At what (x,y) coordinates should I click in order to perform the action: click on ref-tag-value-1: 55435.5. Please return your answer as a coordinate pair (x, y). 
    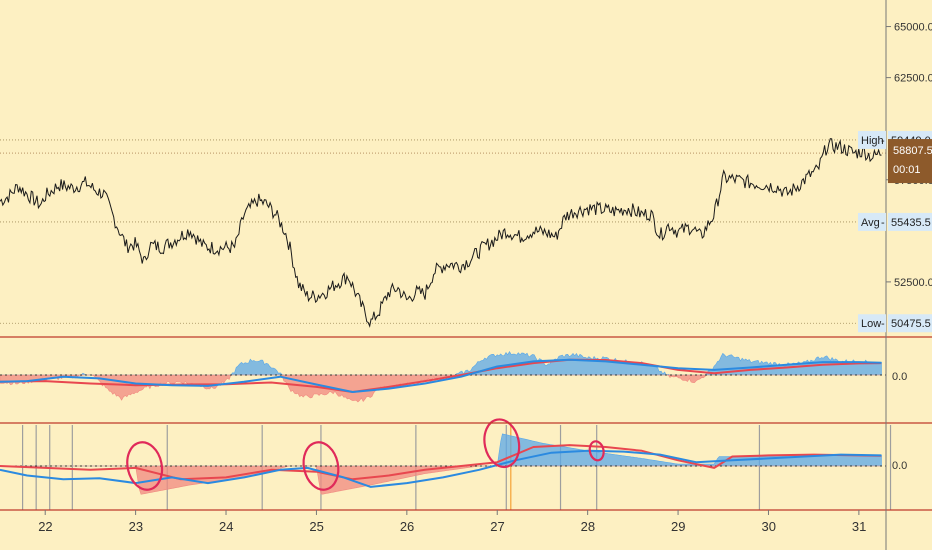
    Looking at the image, I should click on (911, 223).